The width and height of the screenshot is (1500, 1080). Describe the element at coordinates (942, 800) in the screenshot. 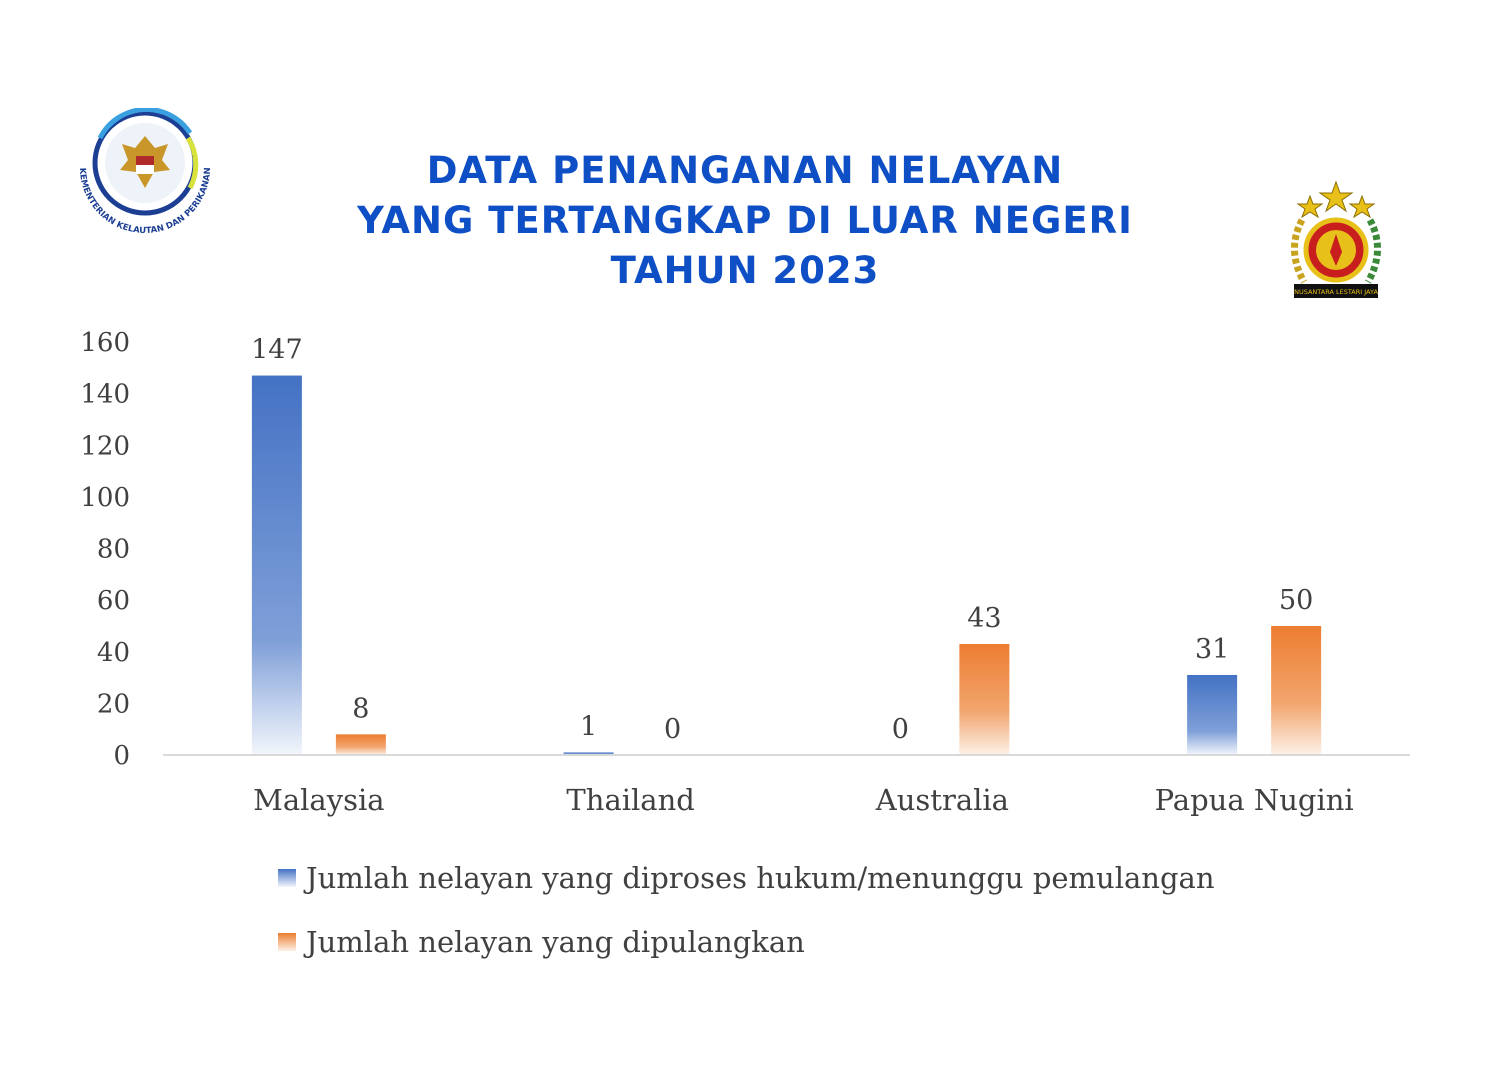

I see `category-label: Australia` at that location.